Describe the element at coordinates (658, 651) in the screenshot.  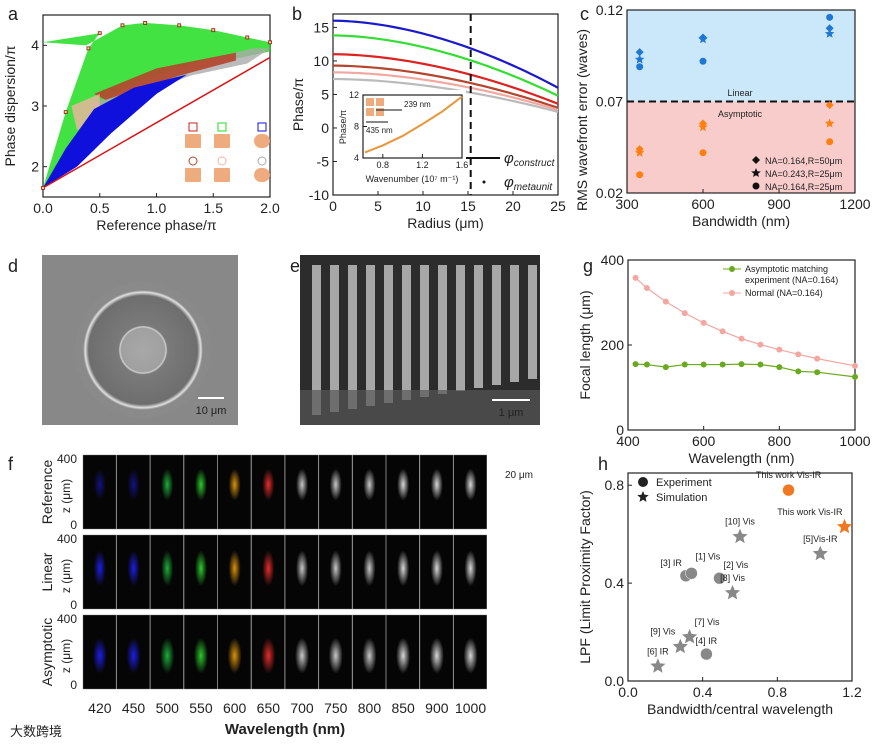
I see `point-label: [6] IR` at that location.